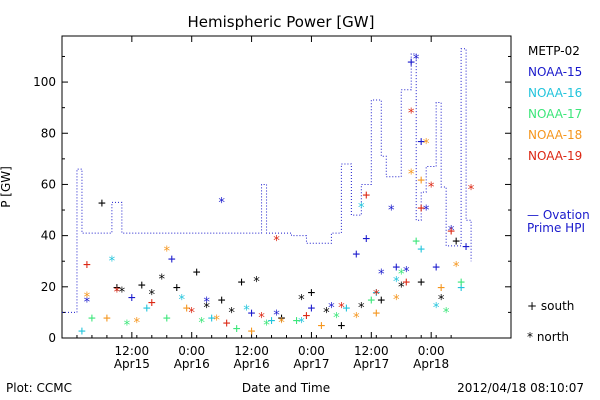  I want to click on legend-model-line2: Prime HPI, so click(556, 228).